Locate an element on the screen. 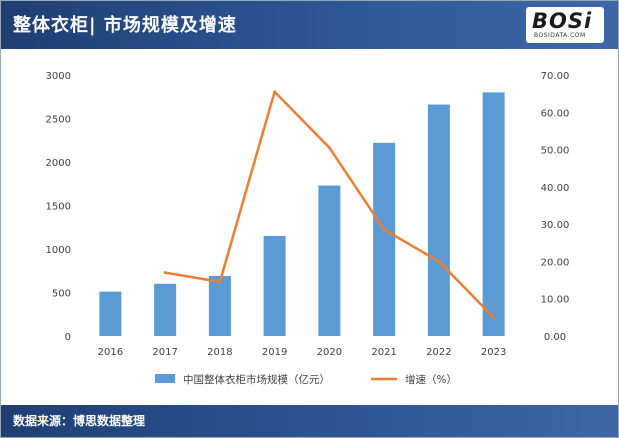  y-right-tick-label: 10.00 is located at coordinates (555, 300).